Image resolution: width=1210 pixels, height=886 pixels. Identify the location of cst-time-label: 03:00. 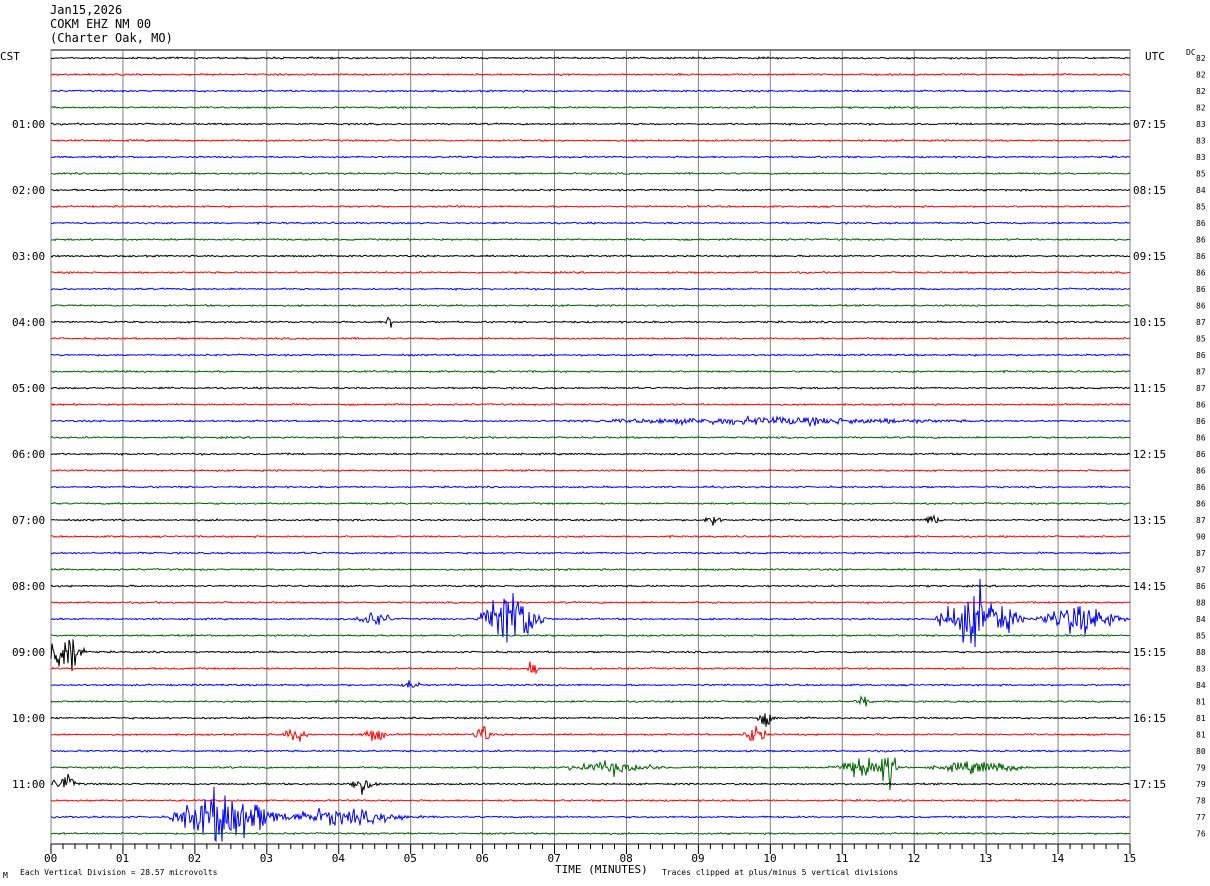
(28, 256).